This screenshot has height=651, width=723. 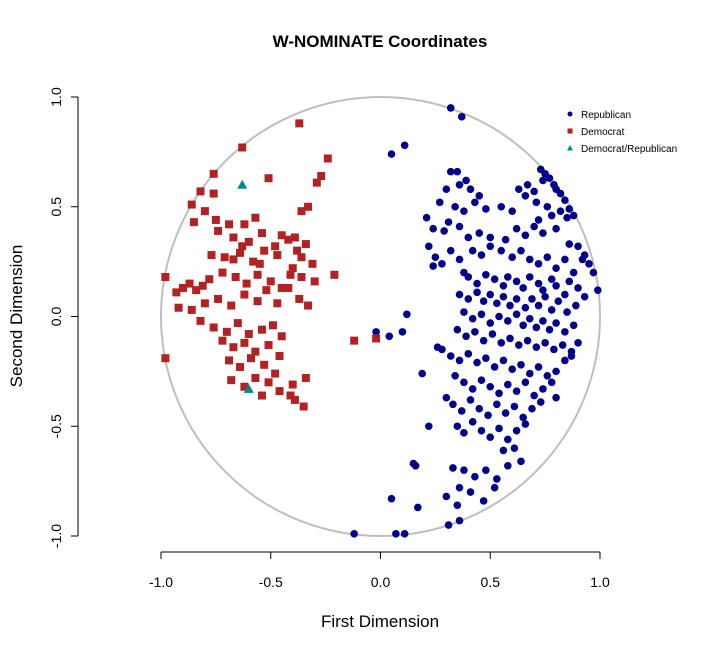 What do you see at coordinates (629, 149) in the screenshot?
I see `legend-label: Democrat/Republican` at bounding box center [629, 149].